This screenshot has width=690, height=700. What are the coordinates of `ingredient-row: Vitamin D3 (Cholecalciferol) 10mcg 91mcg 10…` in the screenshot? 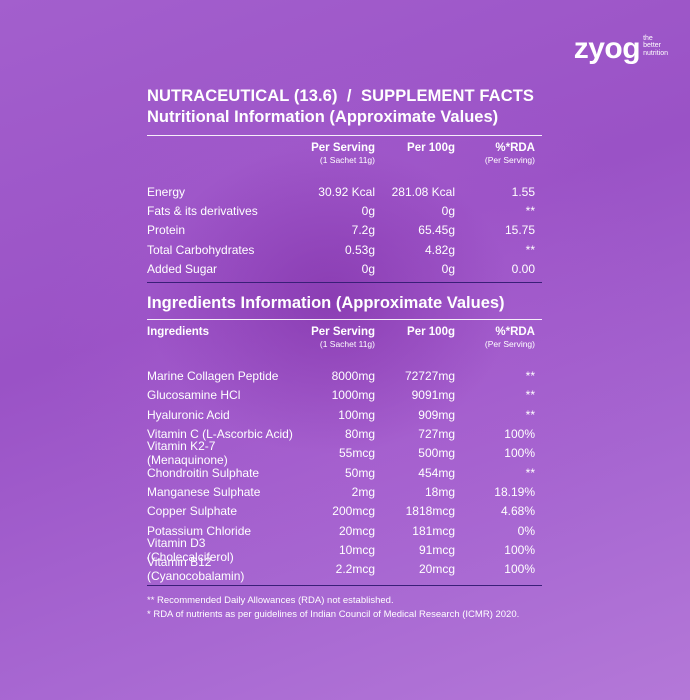 It's located at (344, 550).